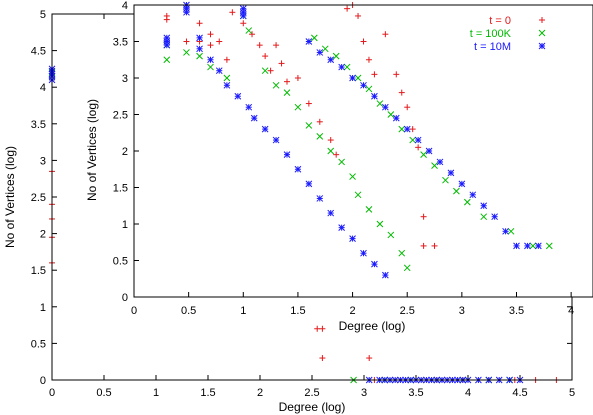 Image resolution: width=593 pixels, height=415 pixels. Describe the element at coordinates (92, 150) in the screenshot. I see `y-axis-title: No of Vertices (log)` at that location.